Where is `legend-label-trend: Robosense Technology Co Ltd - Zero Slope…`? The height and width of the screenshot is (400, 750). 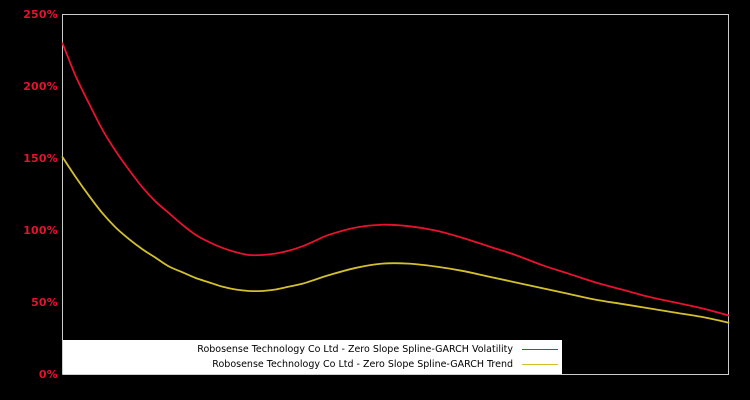
legend-label-trend: Robosense Technology Co Ltd - Zero Slope… is located at coordinates (362, 364).